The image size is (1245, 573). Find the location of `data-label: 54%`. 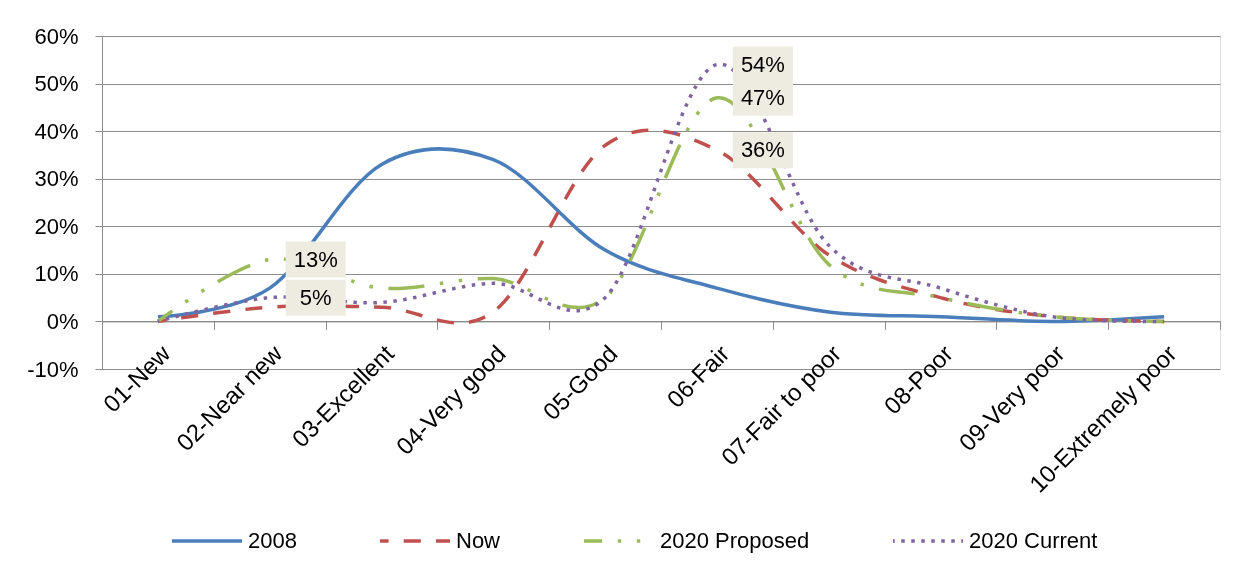

data-label: 54% is located at coordinates (762, 64).